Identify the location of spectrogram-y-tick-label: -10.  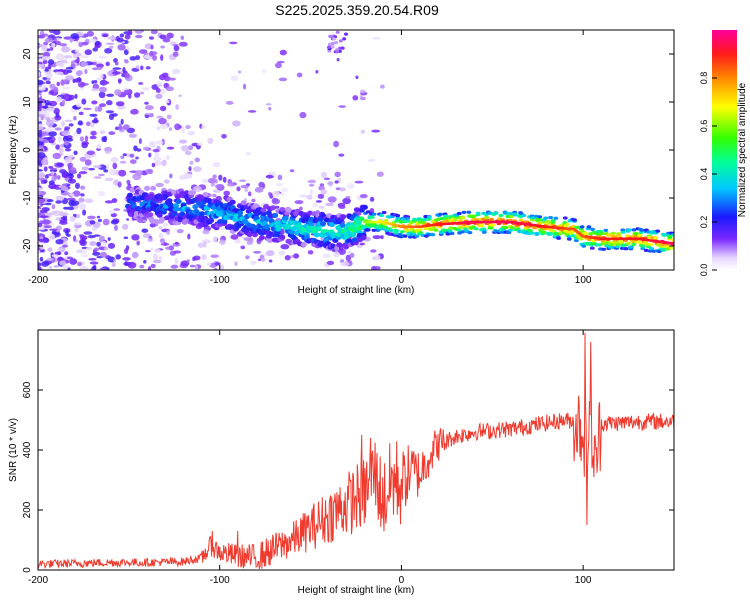
(27, 197).